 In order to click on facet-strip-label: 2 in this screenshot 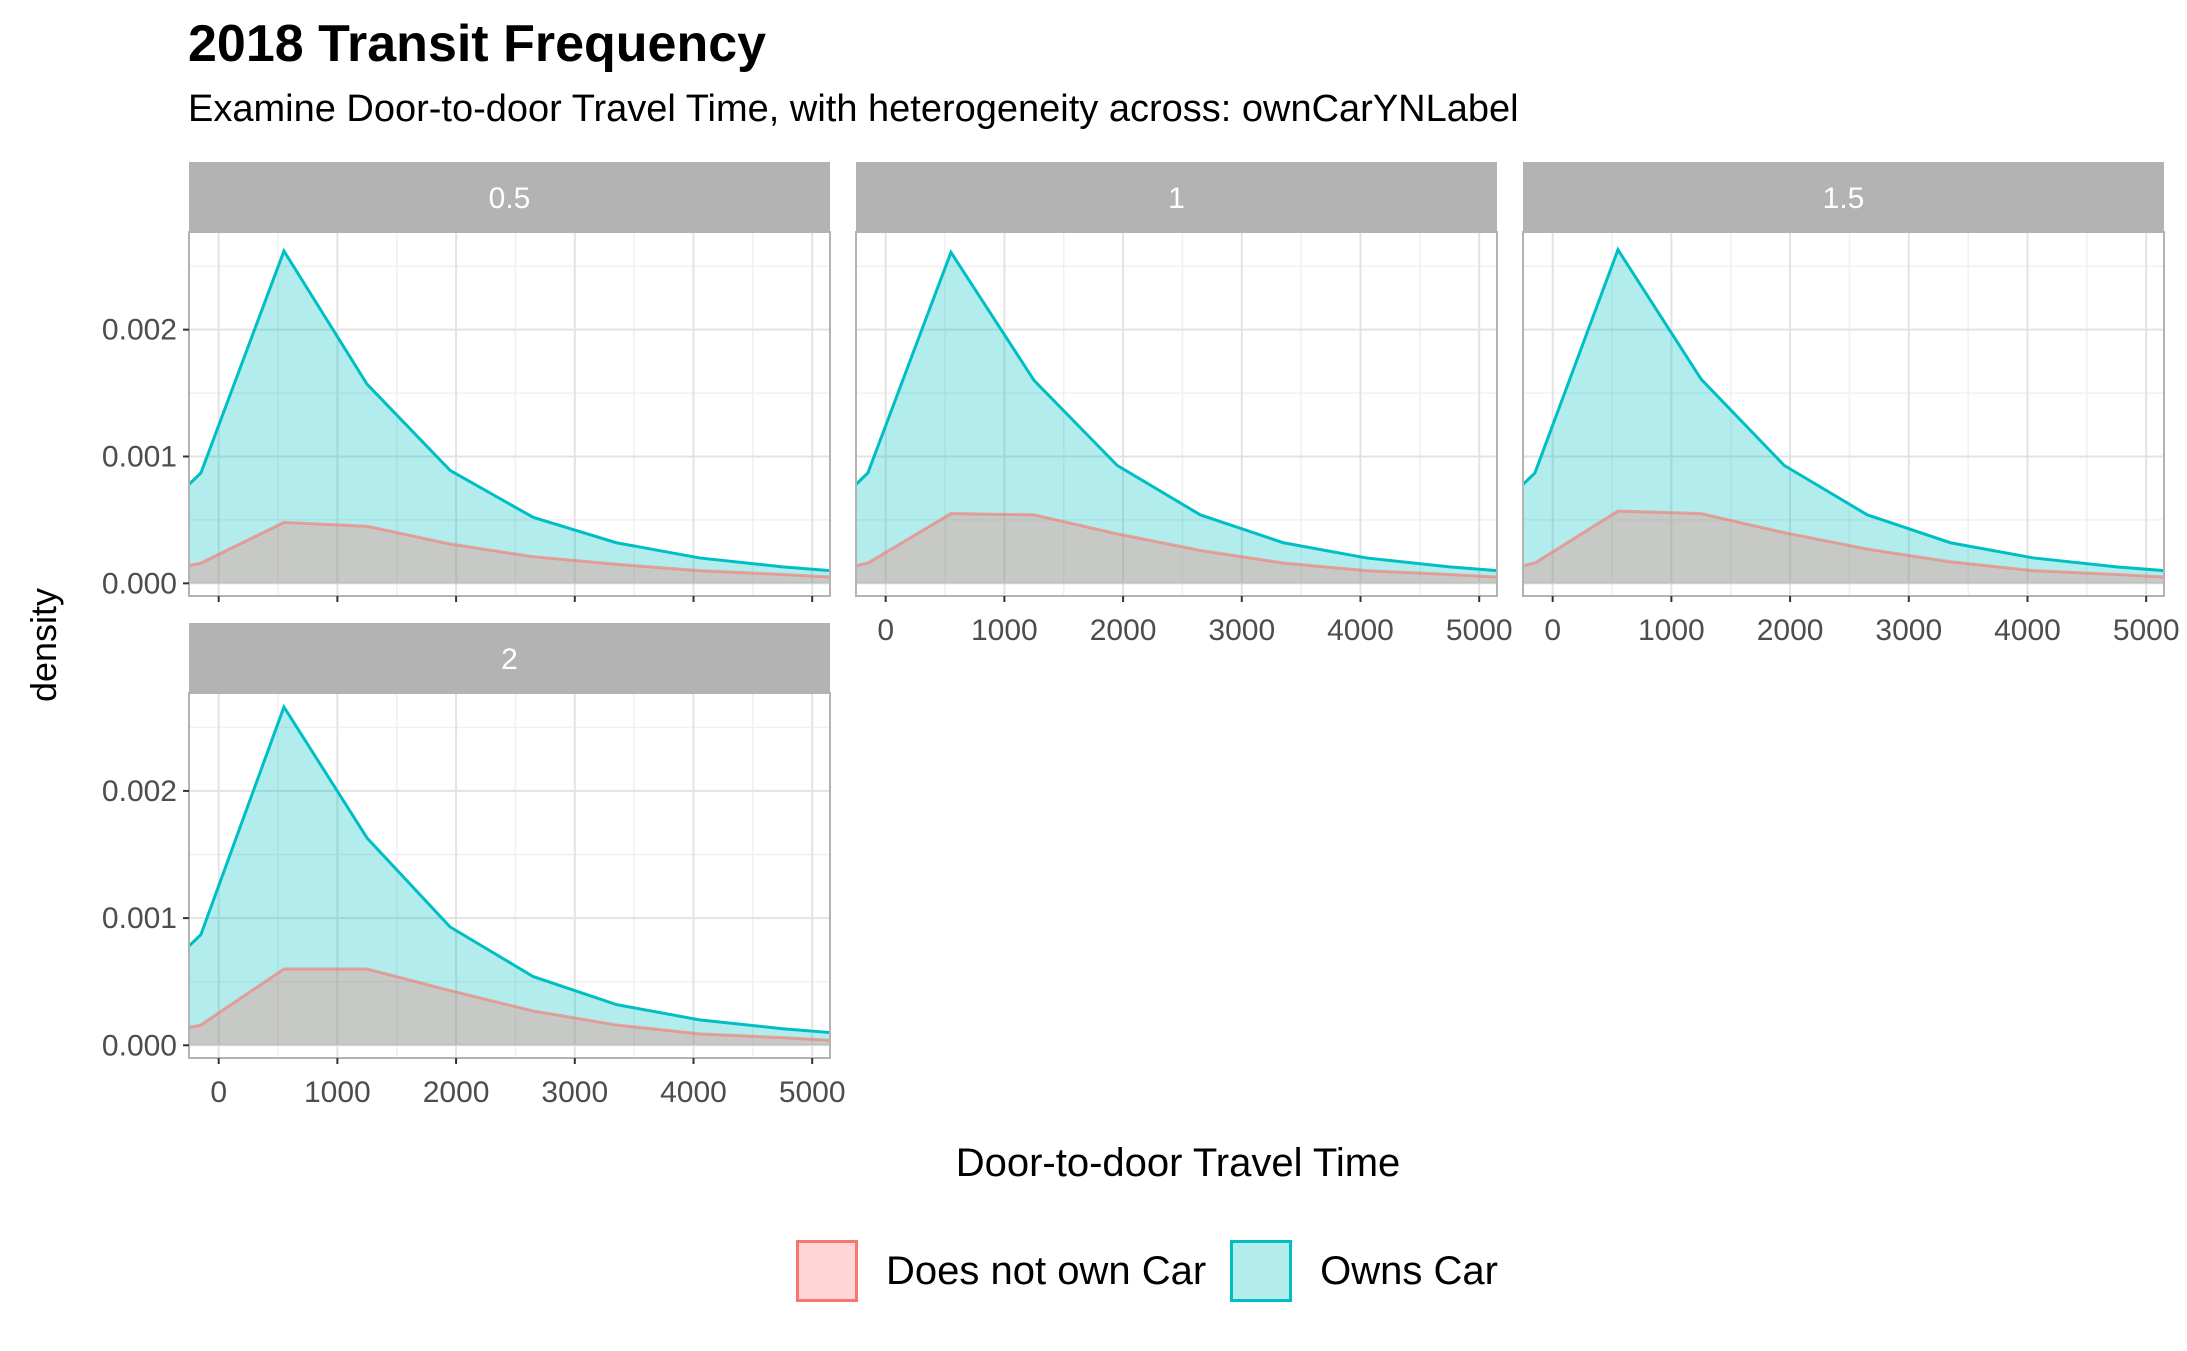, I will do `click(509, 659)`.